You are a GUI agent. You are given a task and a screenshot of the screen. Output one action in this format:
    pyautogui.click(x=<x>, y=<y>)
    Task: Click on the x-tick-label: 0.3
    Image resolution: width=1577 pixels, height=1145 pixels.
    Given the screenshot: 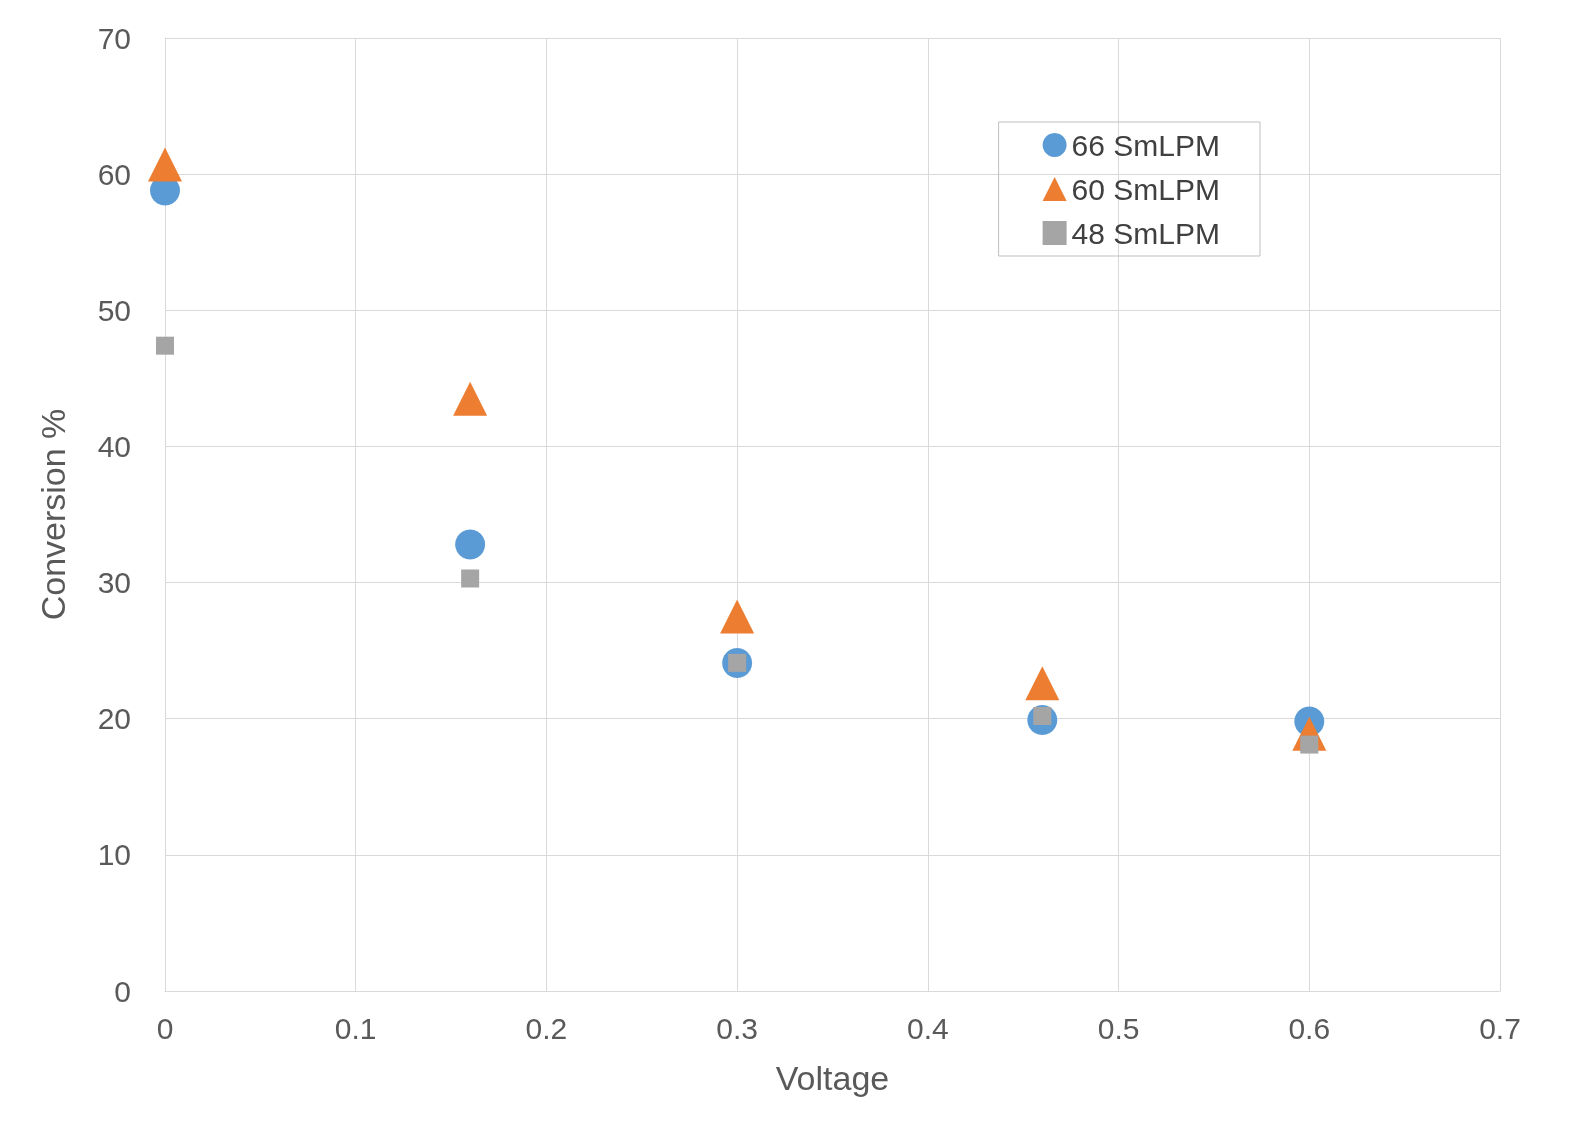 What is the action you would take?
    pyautogui.click(x=737, y=1028)
    